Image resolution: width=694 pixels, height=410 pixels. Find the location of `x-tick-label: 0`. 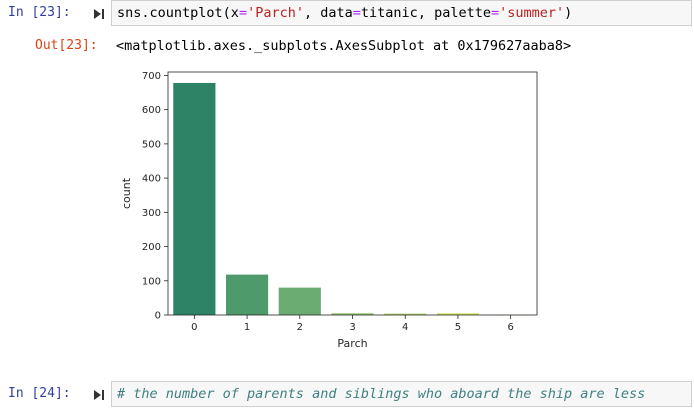

x-tick-label: 0 is located at coordinates (194, 327).